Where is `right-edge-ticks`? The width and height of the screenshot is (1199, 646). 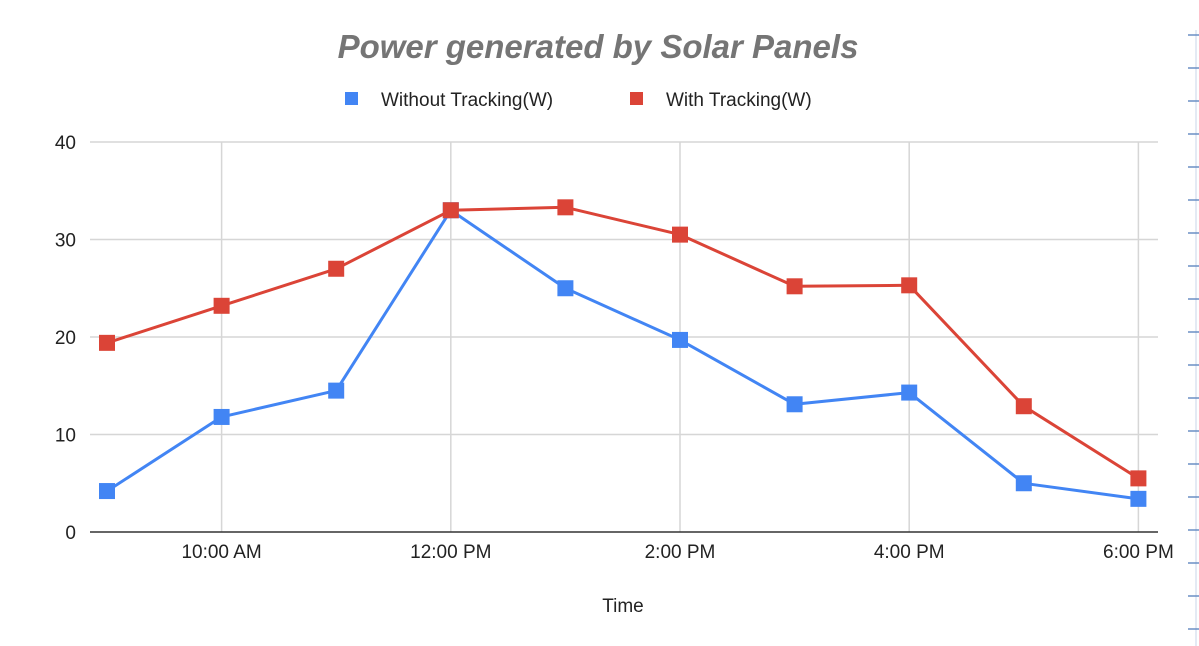 right-edge-ticks is located at coordinates (1193, 338).